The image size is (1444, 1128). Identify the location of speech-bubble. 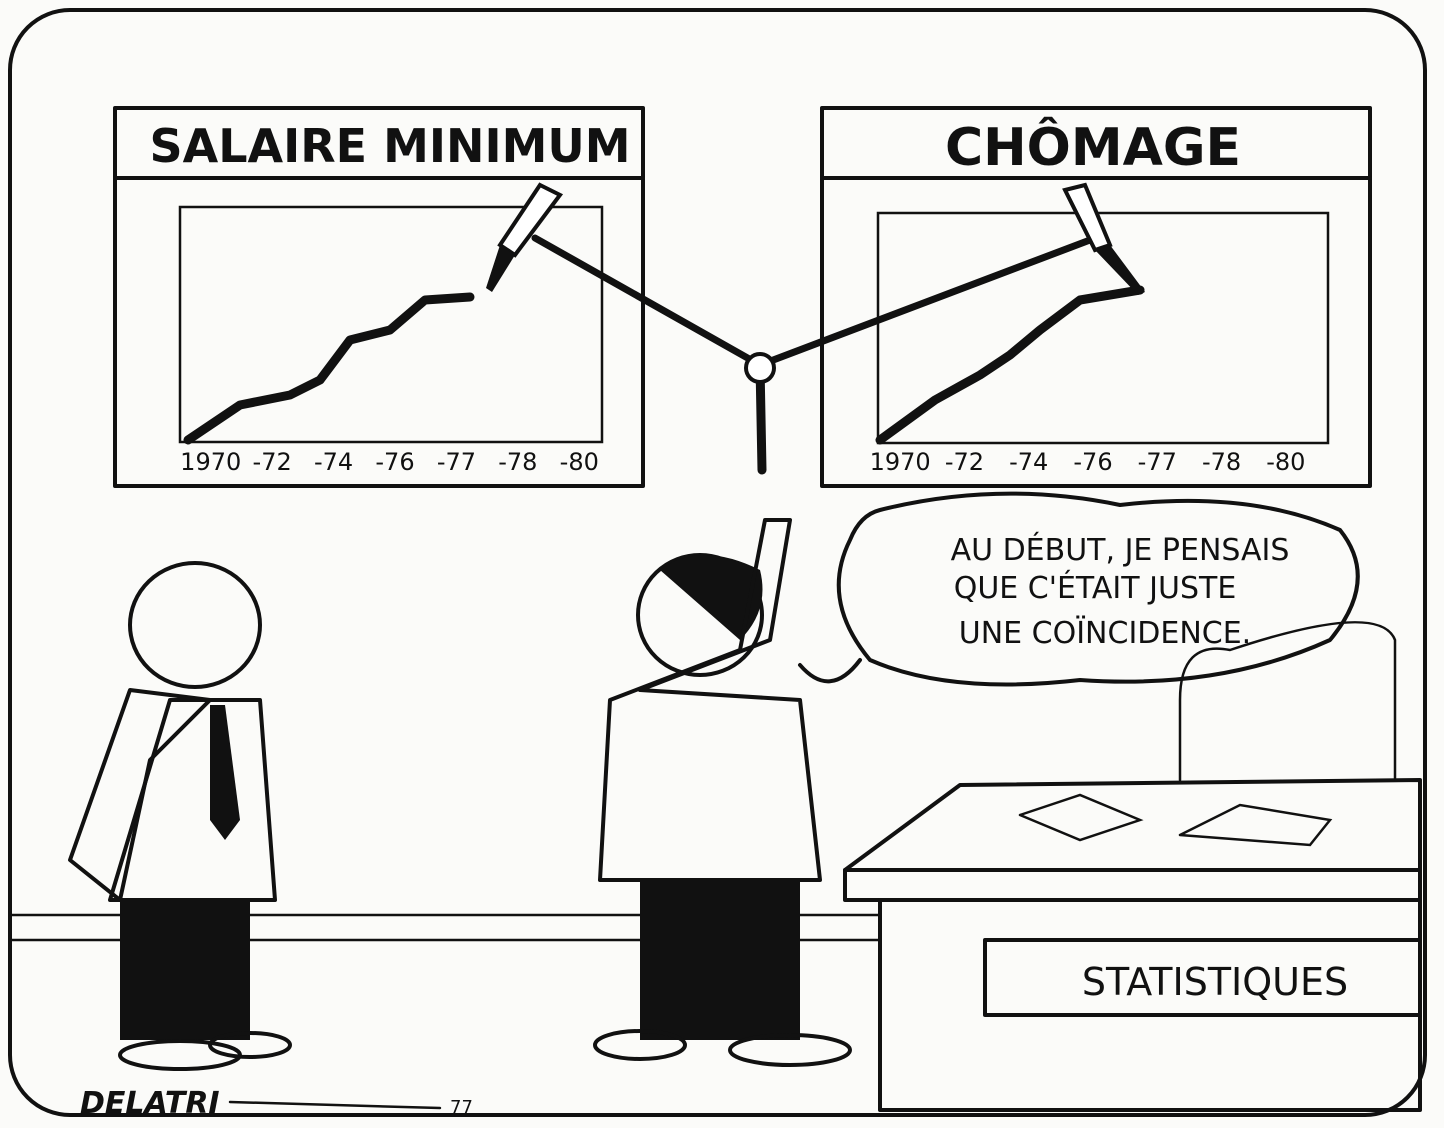
(1079, 589).